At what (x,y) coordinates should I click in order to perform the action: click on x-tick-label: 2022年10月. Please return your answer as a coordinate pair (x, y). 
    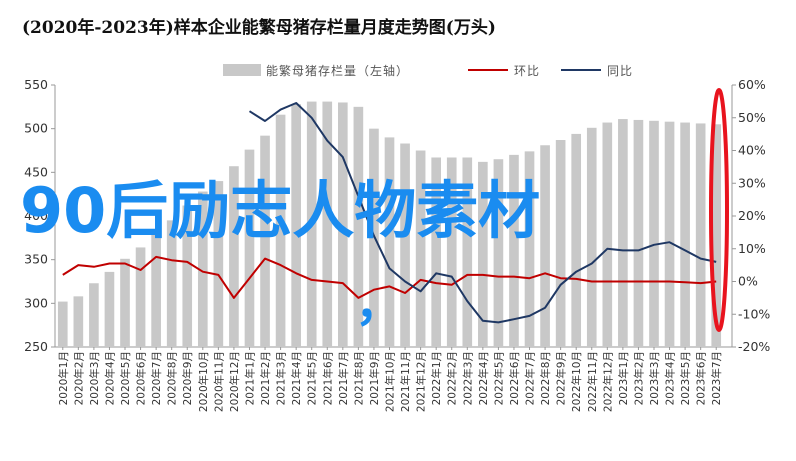
    Looking at the image, I should click on (576, 381).